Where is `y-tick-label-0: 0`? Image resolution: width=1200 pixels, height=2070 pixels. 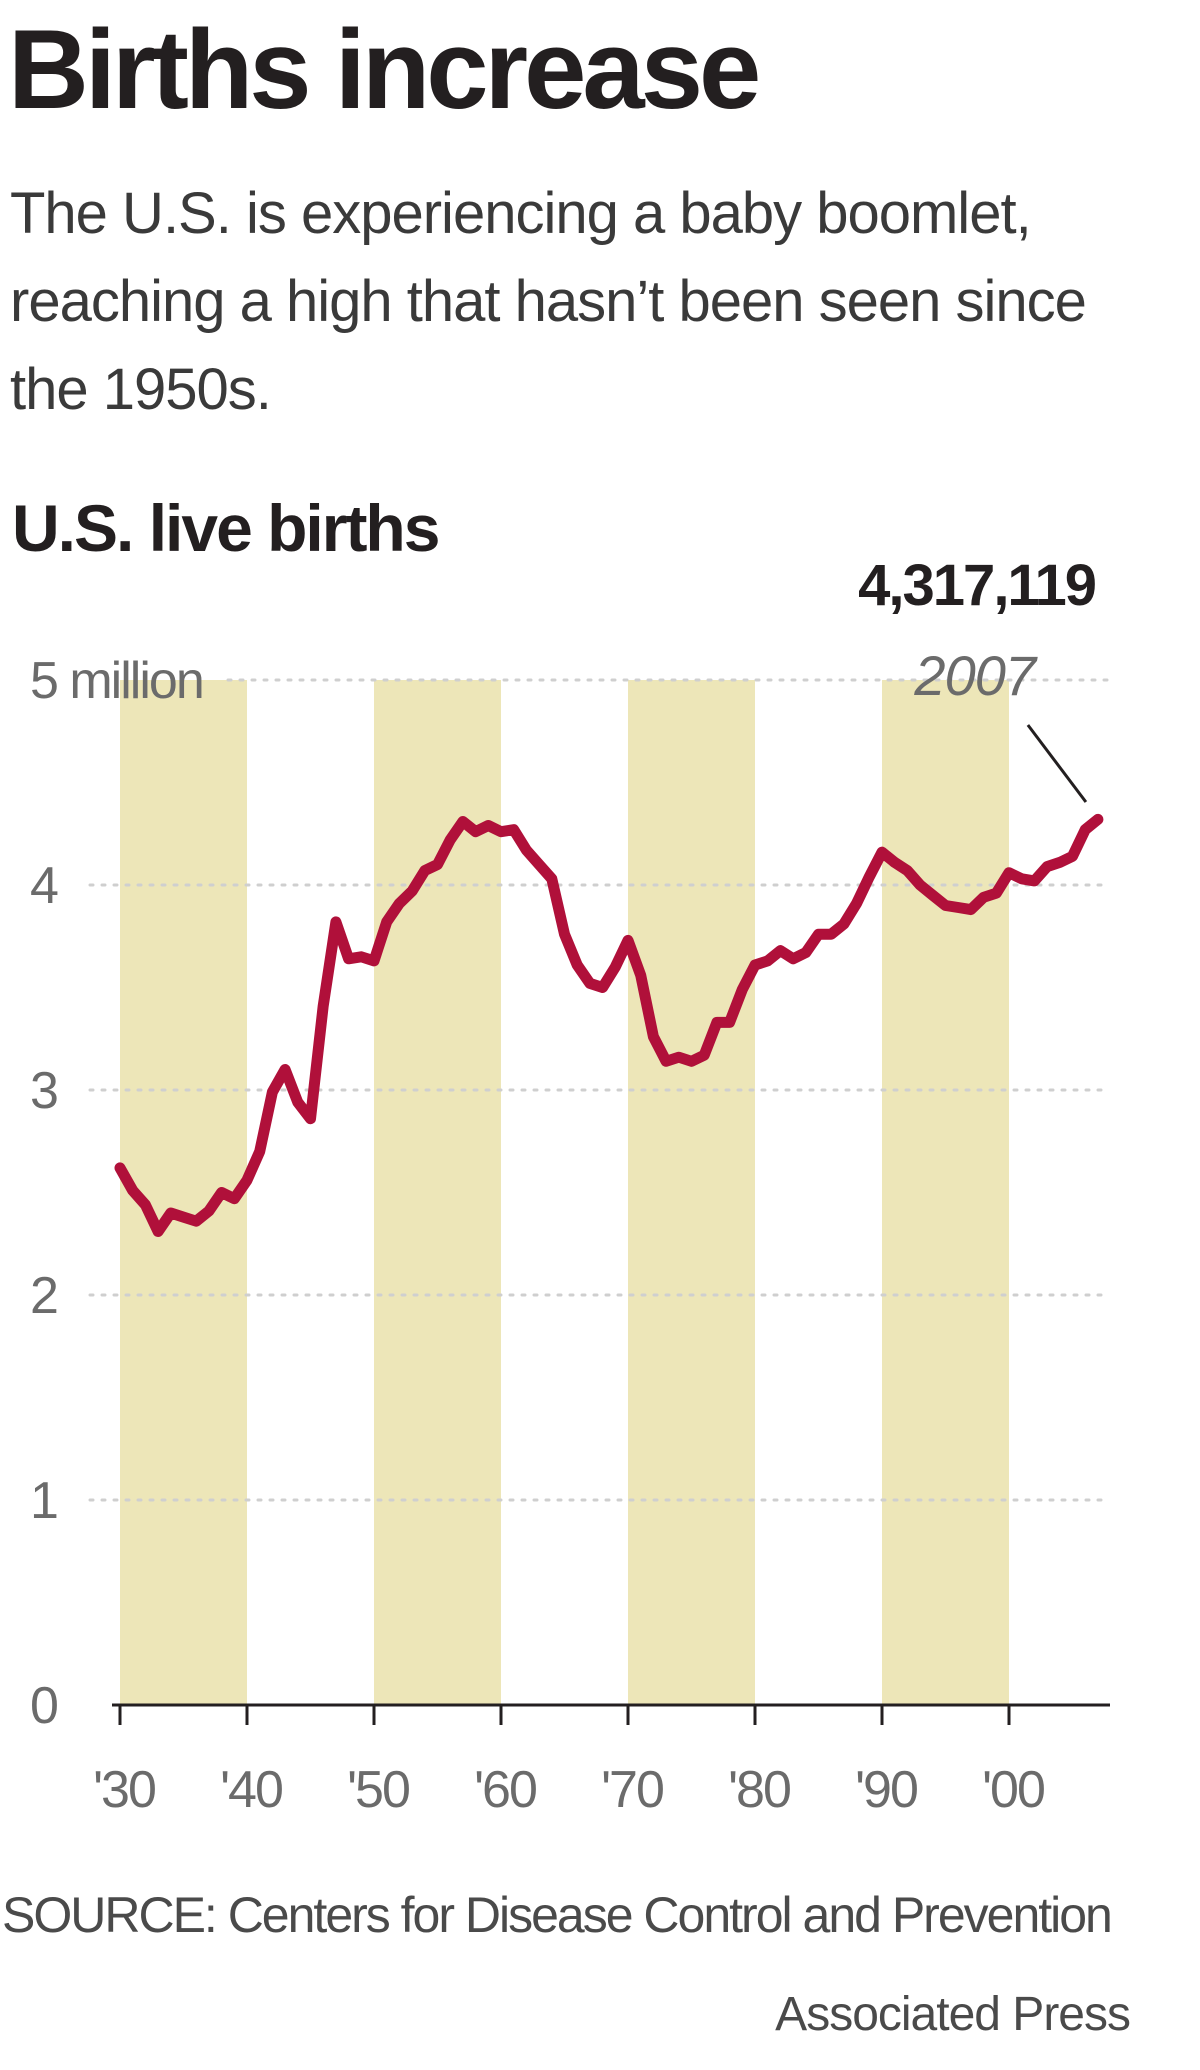
y-tick-label-0: 0 is located at coordinates (43, 1706).